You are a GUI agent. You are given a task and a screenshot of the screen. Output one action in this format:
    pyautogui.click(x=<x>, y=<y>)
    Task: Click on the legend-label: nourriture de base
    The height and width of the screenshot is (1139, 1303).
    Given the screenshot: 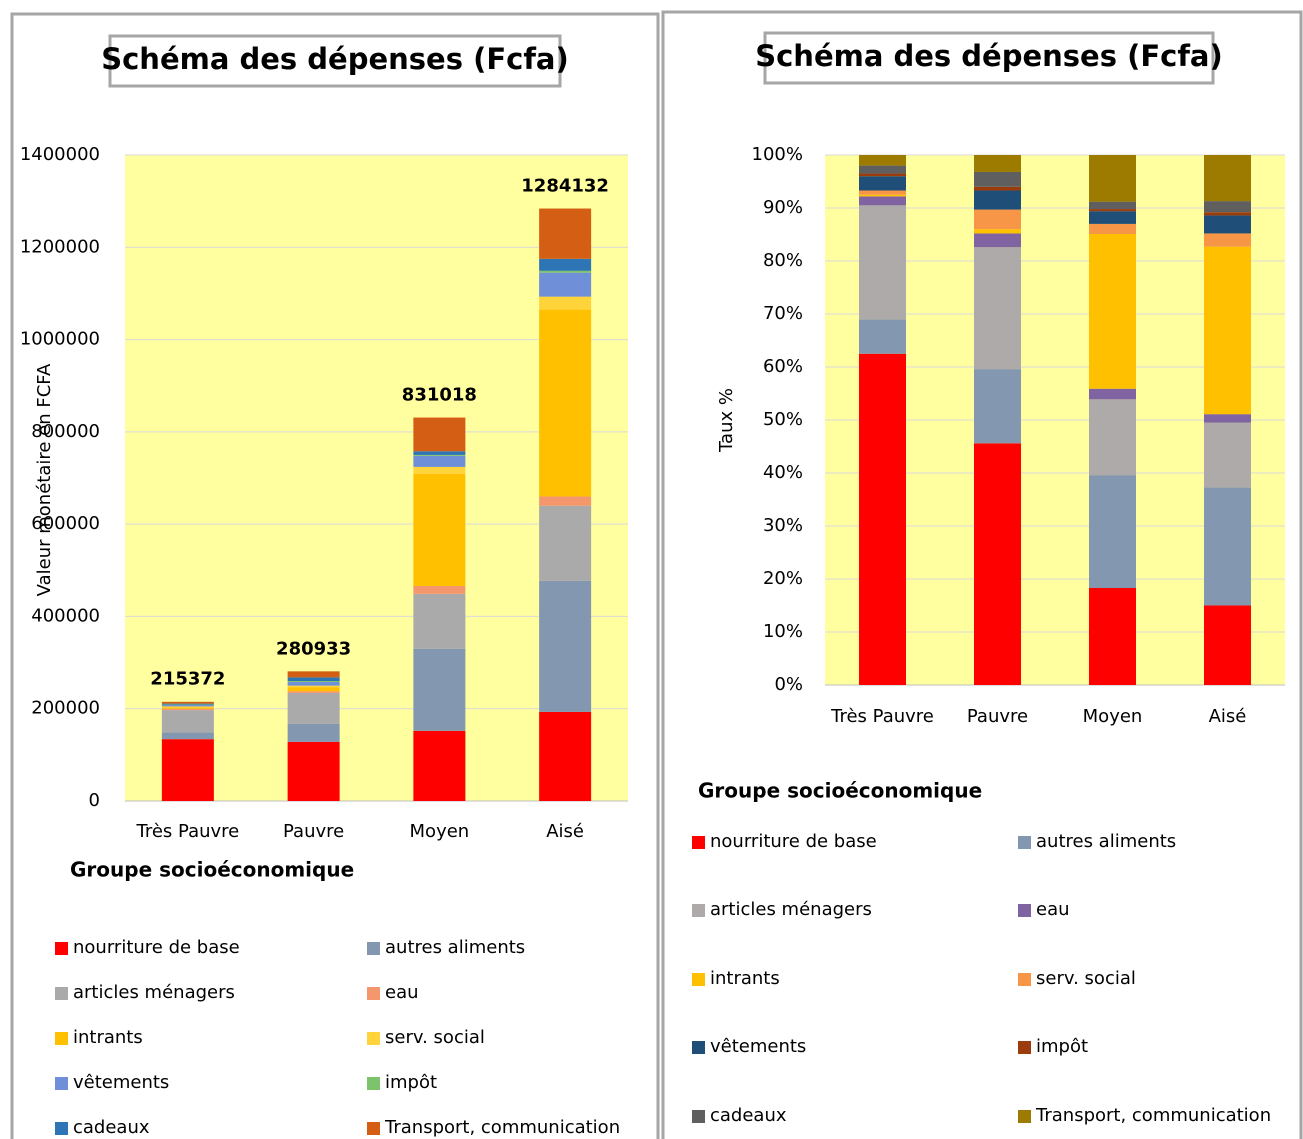 What is the action you would take?
    pyautogui.click(x=793, y=841)
    